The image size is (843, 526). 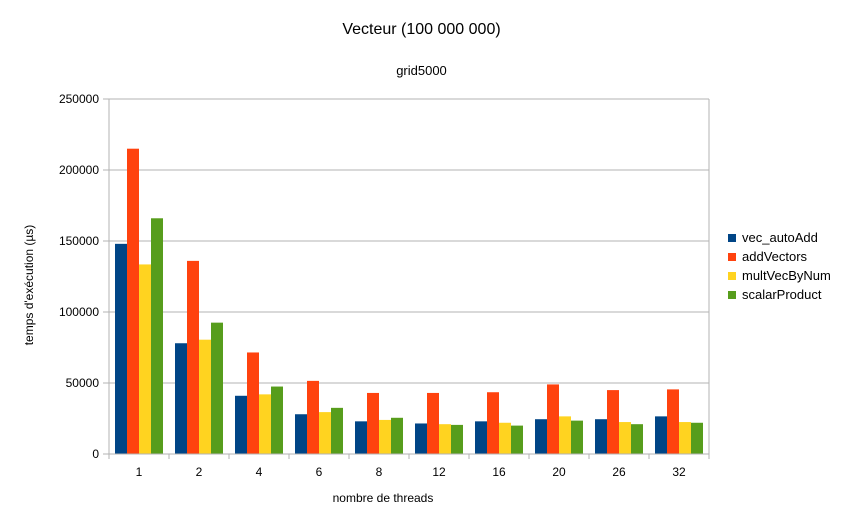 What do you see at coordinates (199, 472) in the screenshot?
I see `x-tick-label: 2` at bounding box center [199, 472].